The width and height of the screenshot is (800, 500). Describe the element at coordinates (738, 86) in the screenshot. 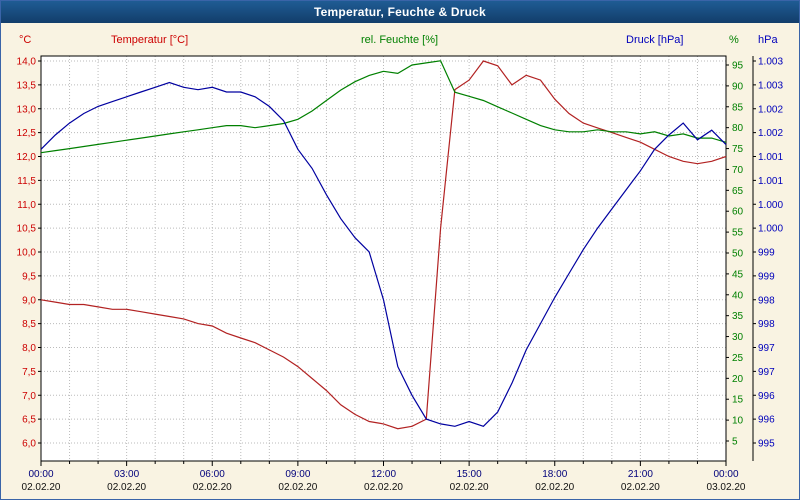

I see `humidity-tick-label: 90` at that location.